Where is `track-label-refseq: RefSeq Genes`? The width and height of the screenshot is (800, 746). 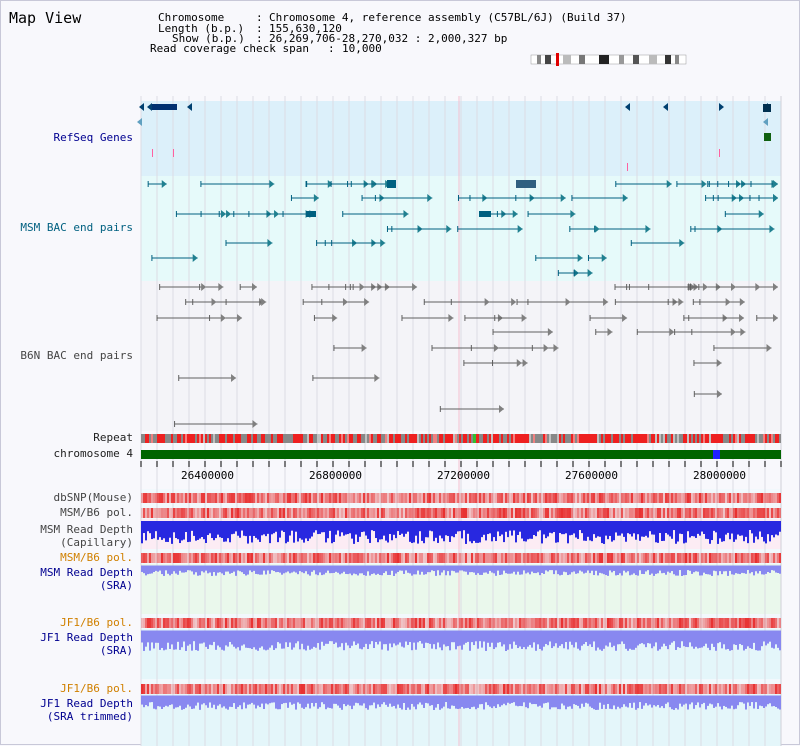 track-label-refseq: RefSeq Genes is located at coordinates (93, 137).